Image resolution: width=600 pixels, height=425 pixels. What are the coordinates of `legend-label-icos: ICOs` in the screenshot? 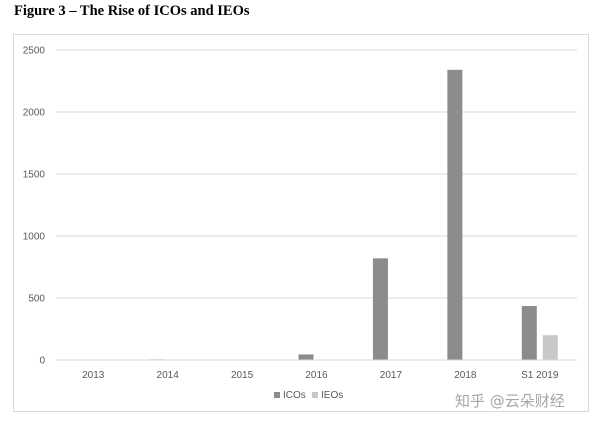 It's located at (294, 395).